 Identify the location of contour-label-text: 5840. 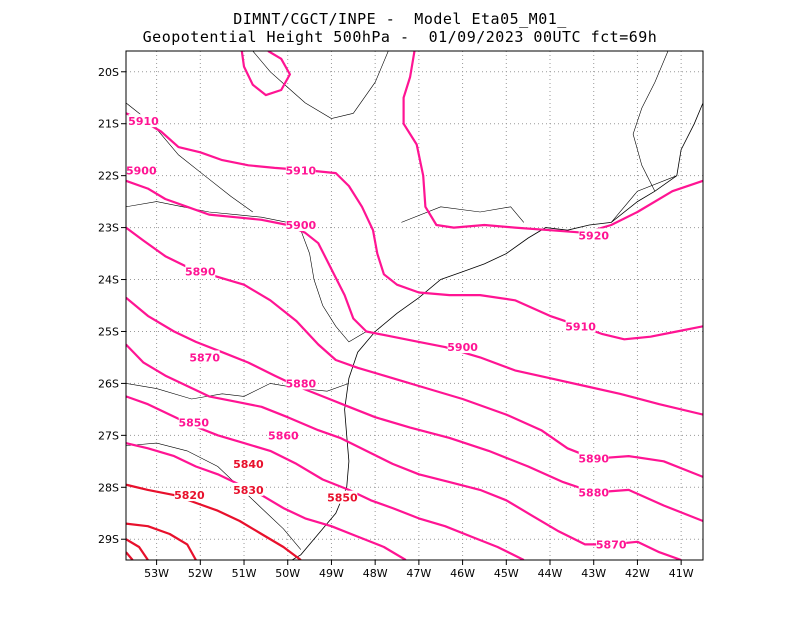
(248, 464).